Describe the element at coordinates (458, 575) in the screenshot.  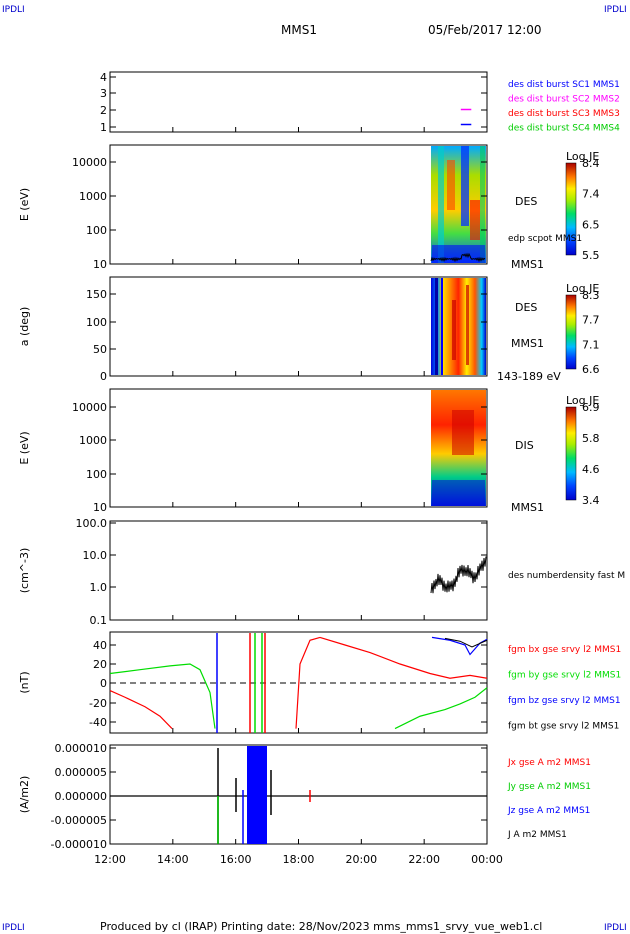
I see `density-trace` at that location.